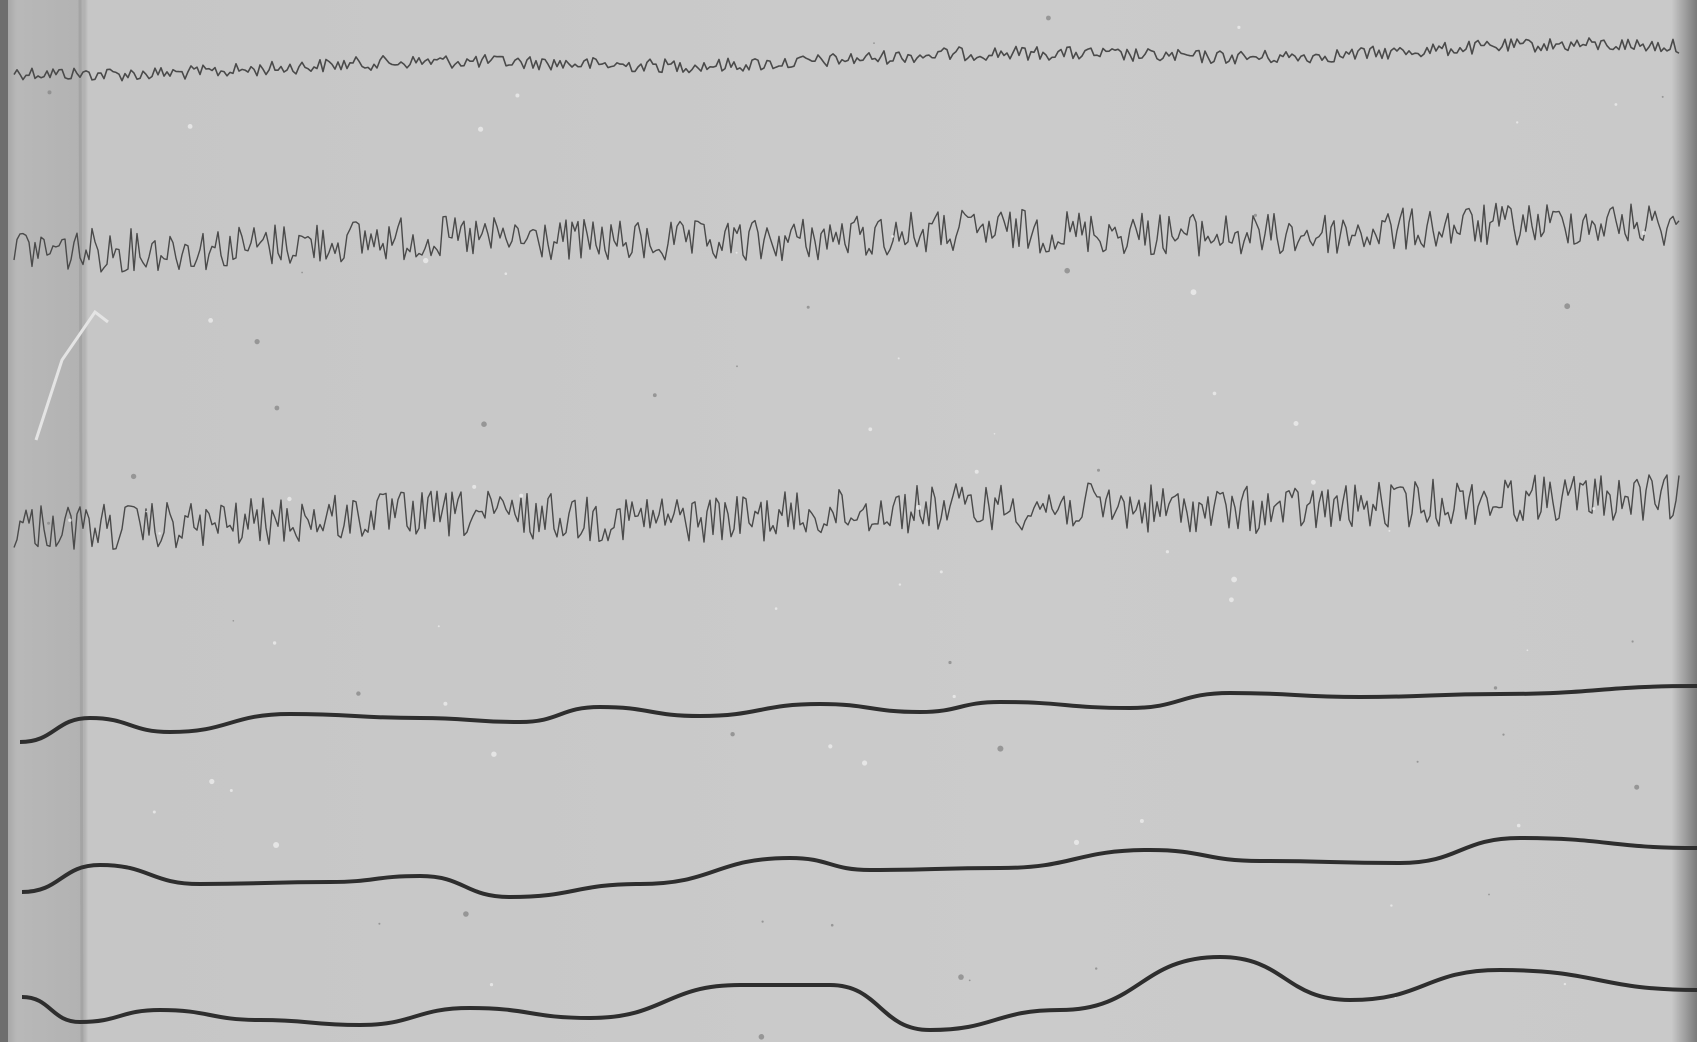 This screenshot has height=1042, width=1697. I want to click on scratch, so click(71, 375).